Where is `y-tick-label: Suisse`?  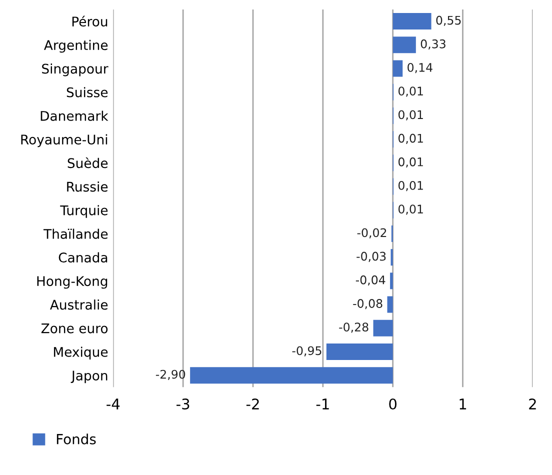
y-tick-label: Suisse is located at coordinates (87, 92).